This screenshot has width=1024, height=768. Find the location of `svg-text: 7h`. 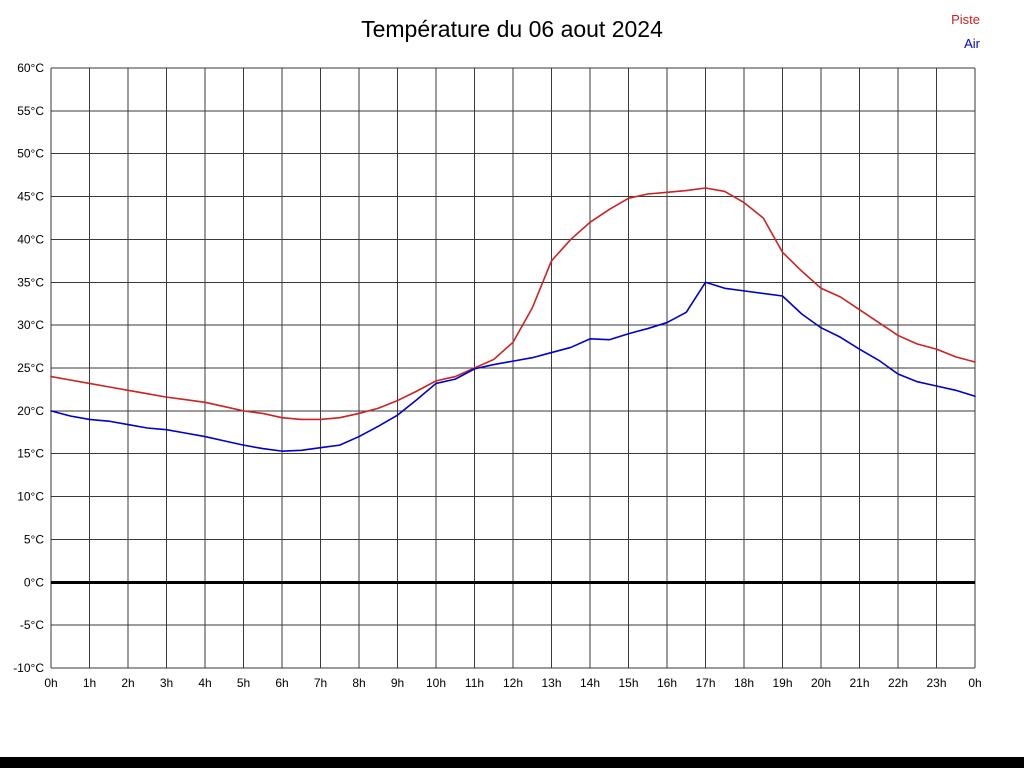

svg-text: 7h is located at coordinates (320, 683).